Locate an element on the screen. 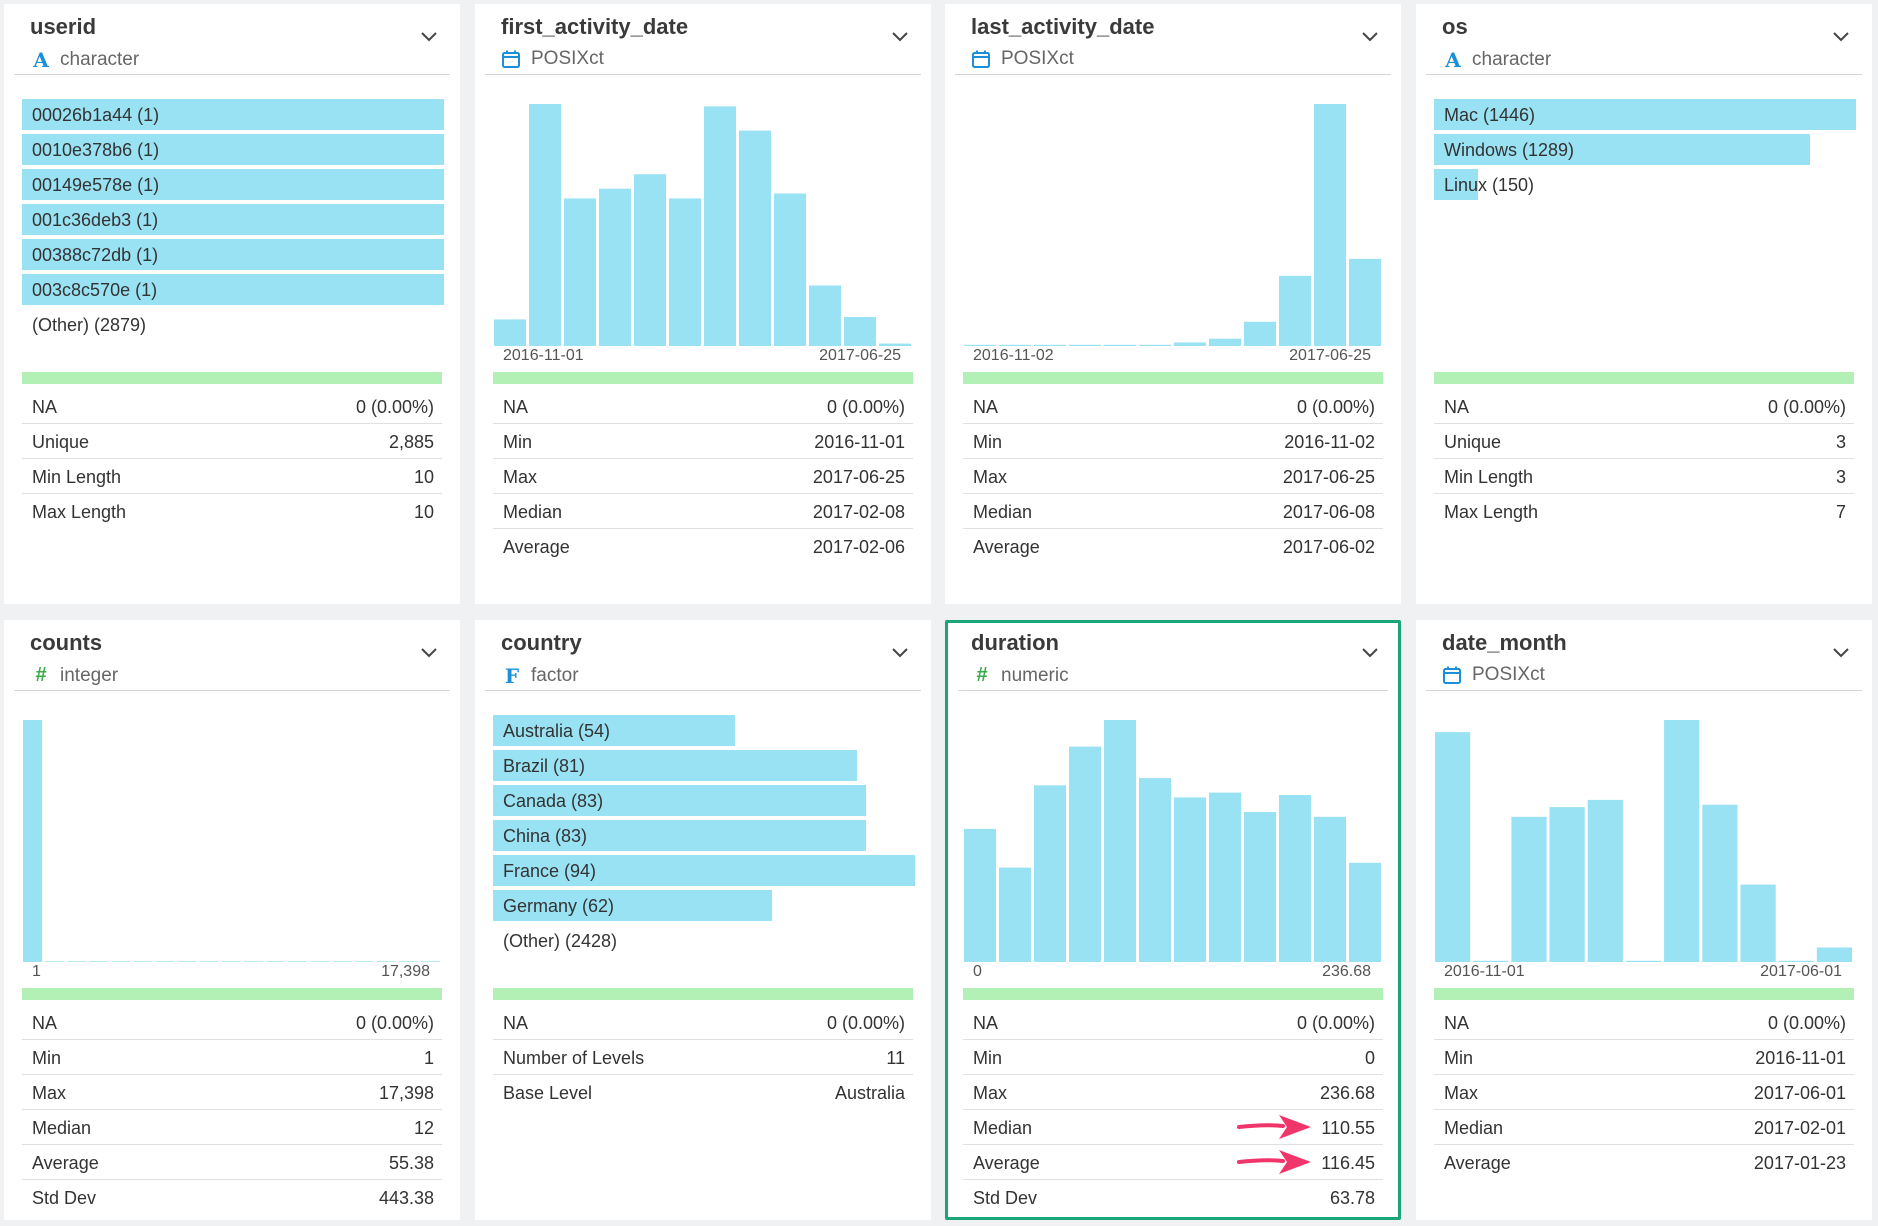 Image resolution: width=1878 pixels, height=1226 pixels. frequency-item: 003c8c570e (1) is located at coordinates (233, 289).